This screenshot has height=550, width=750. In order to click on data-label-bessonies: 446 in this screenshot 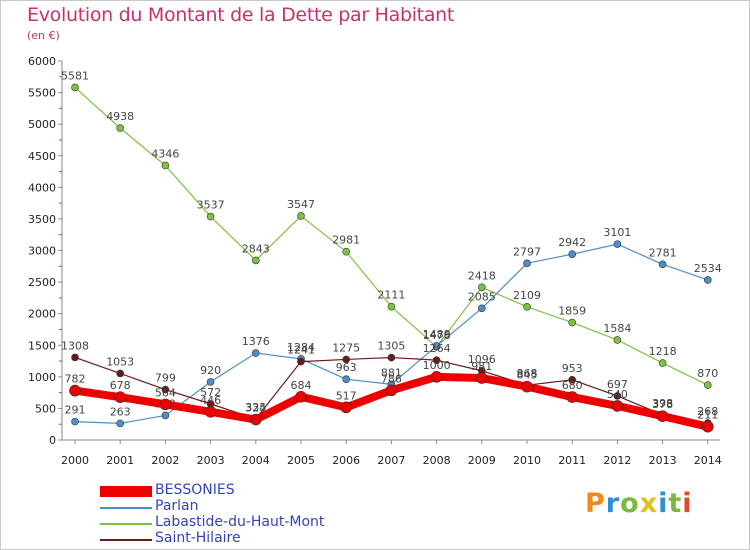, I will do `click(210, 400)`.